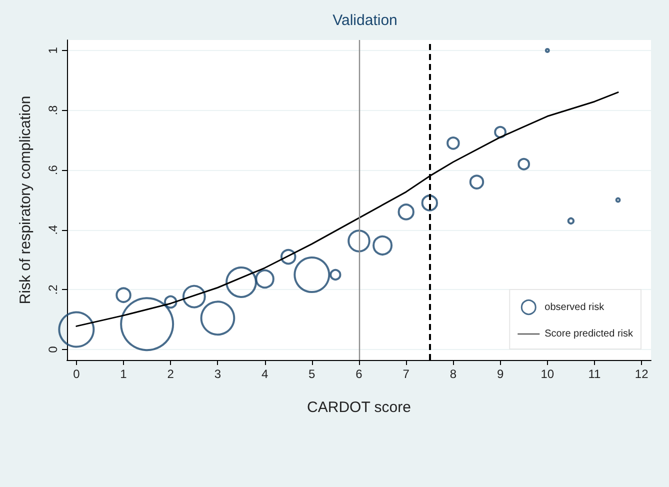 The width and height of the screenshot is (669, 487). Describe the element at coordinates (500, 374) in the screenshot. I see `x-tick-label: 9` at that location.